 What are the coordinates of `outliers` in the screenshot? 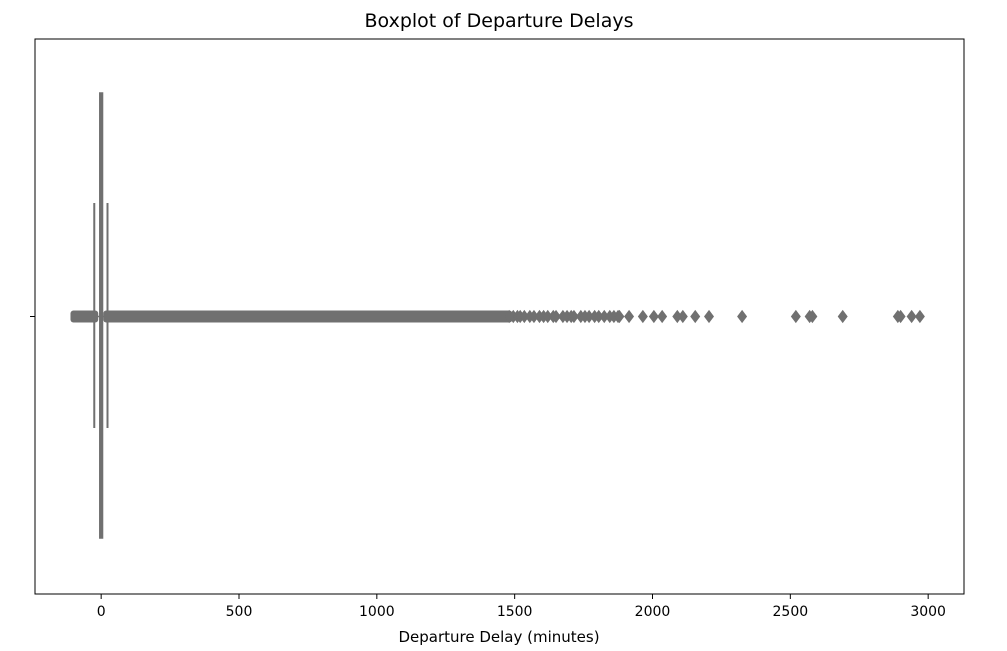 It's located at (497, 316).